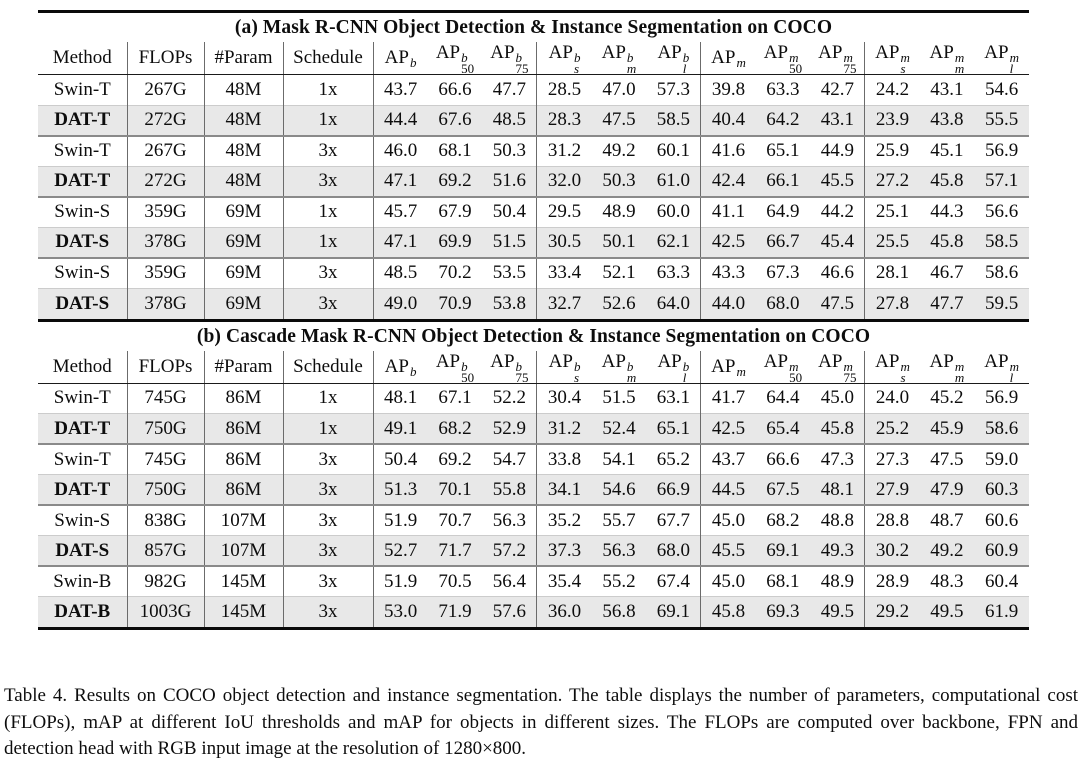 This screenshot has width=1080, height=760. Describe the element at coordinates (783, 272) in the screenshot. I see `value-cell: 67.3` at that location.